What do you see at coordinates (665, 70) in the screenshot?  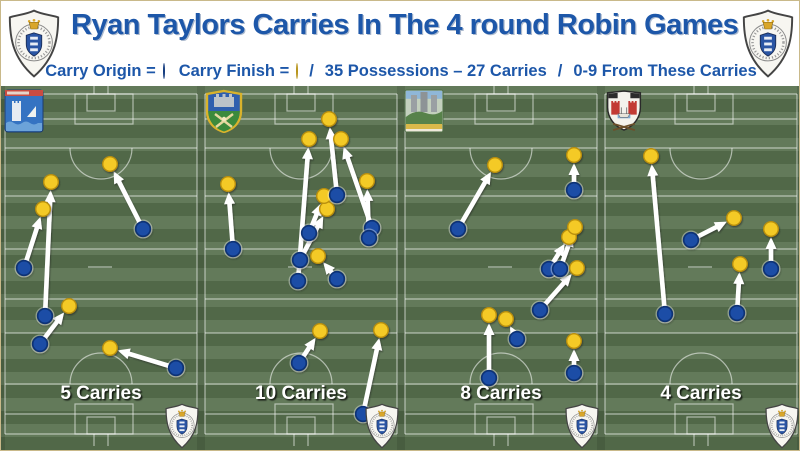 I see `legend-scores-stat: 0-9 From These Carries` at bounding box center [665, 70].